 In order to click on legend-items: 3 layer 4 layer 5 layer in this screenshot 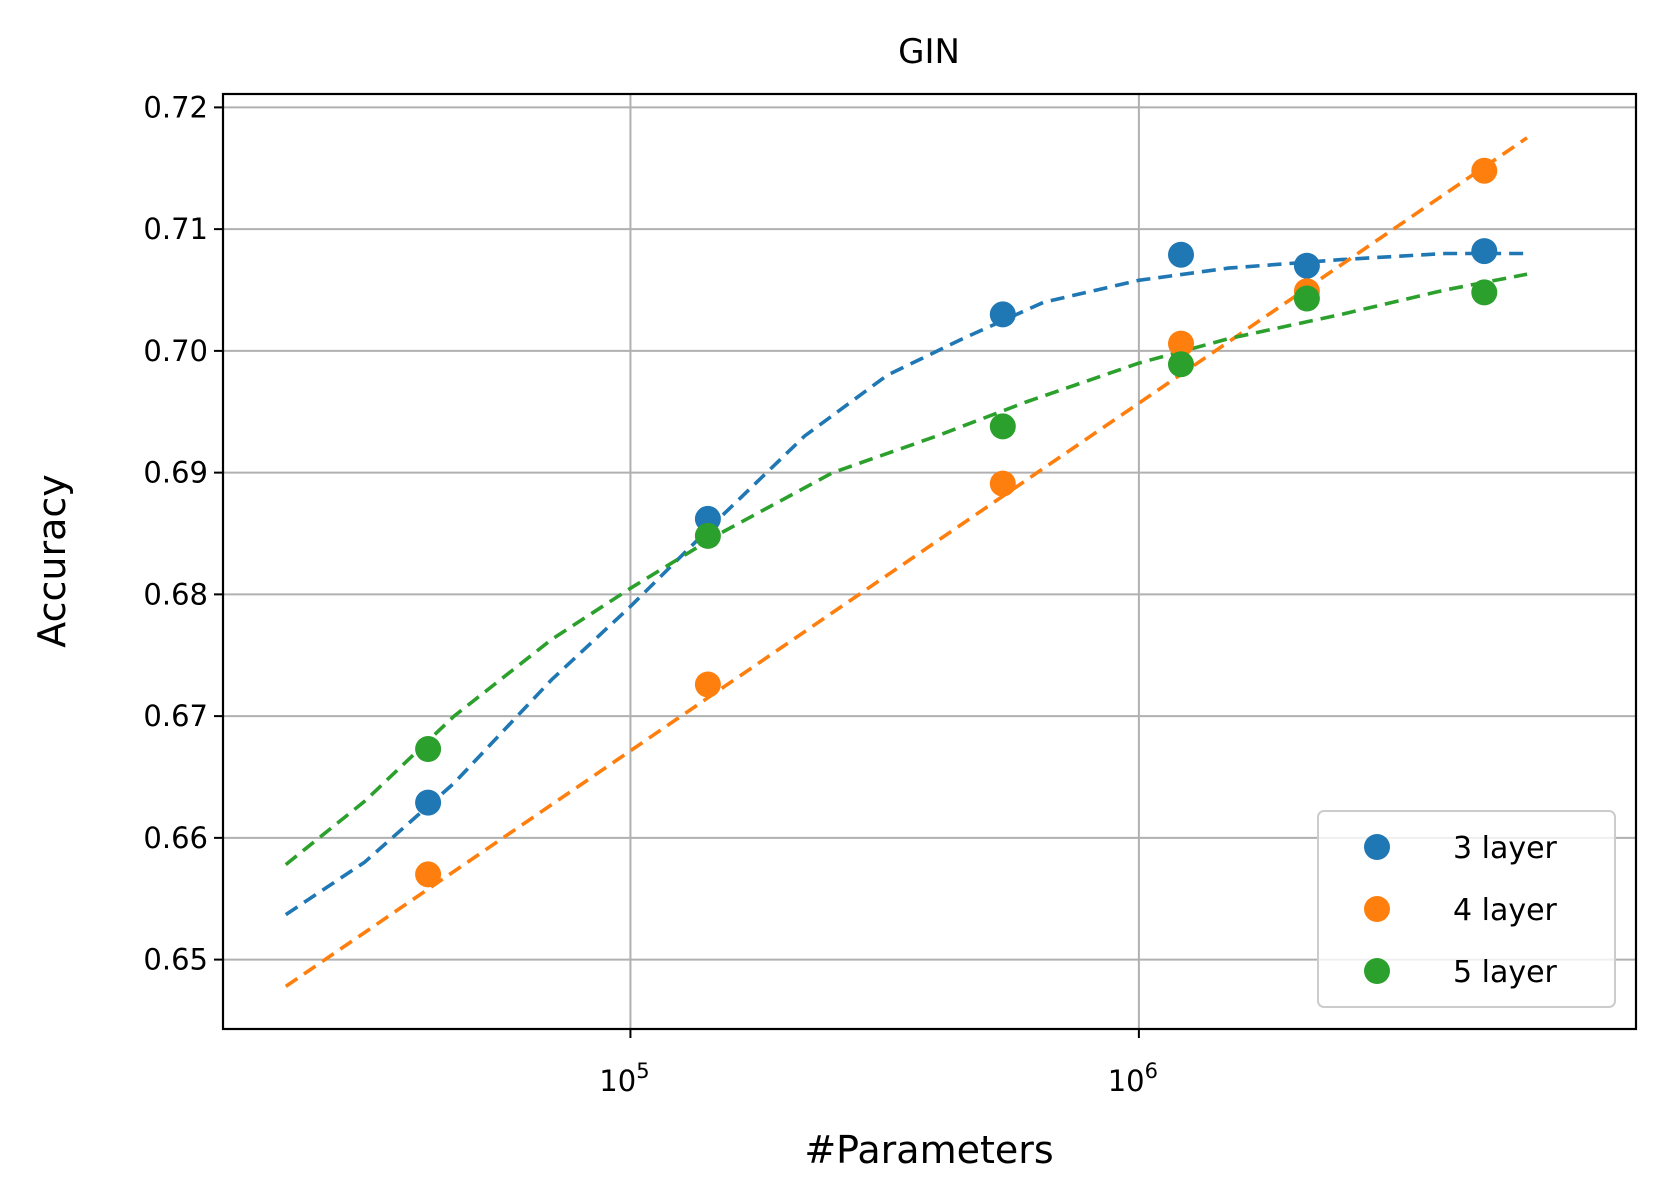, I will do `click(1461, 910)`.